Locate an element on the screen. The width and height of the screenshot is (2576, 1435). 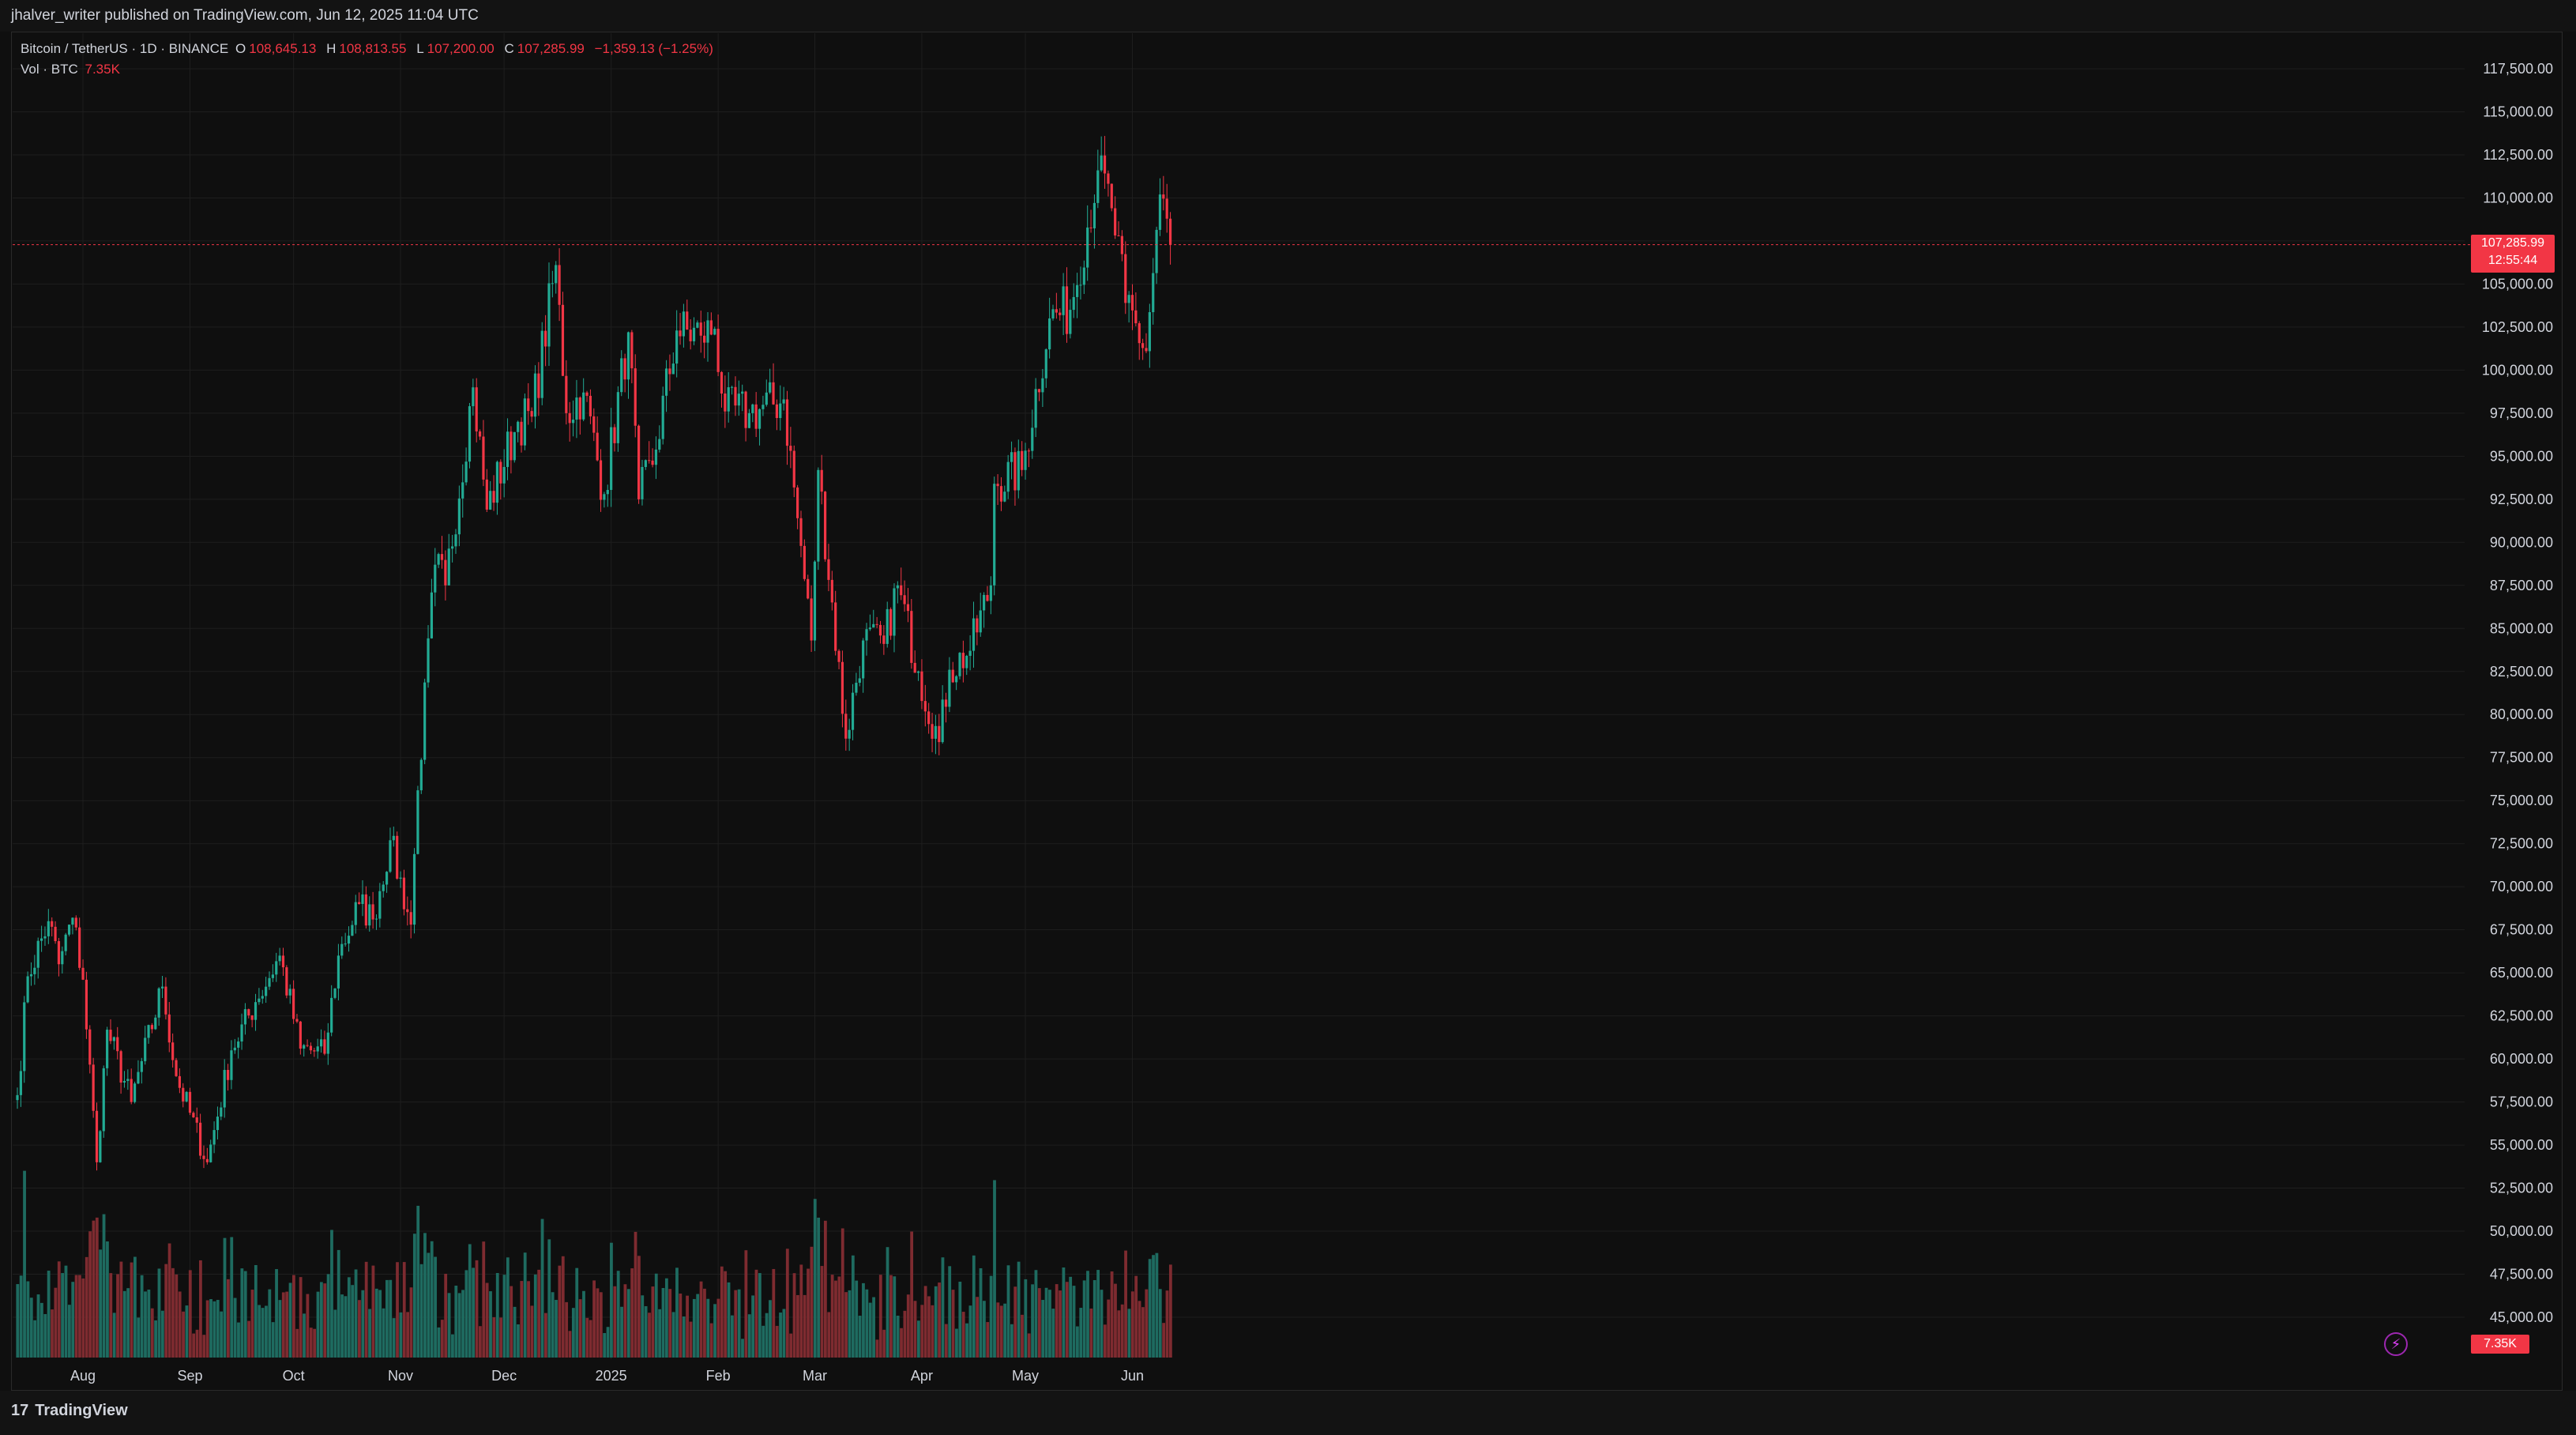
price-axis-label: 72,500.00 is located at coordinates (2521, 844).